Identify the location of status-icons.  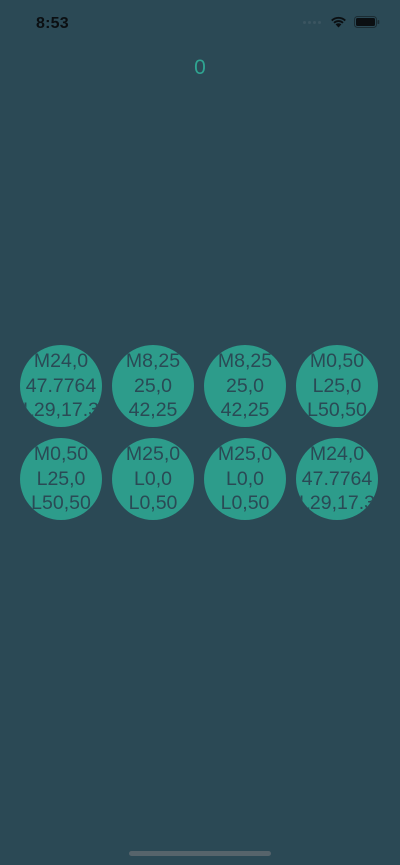
(341, 22).